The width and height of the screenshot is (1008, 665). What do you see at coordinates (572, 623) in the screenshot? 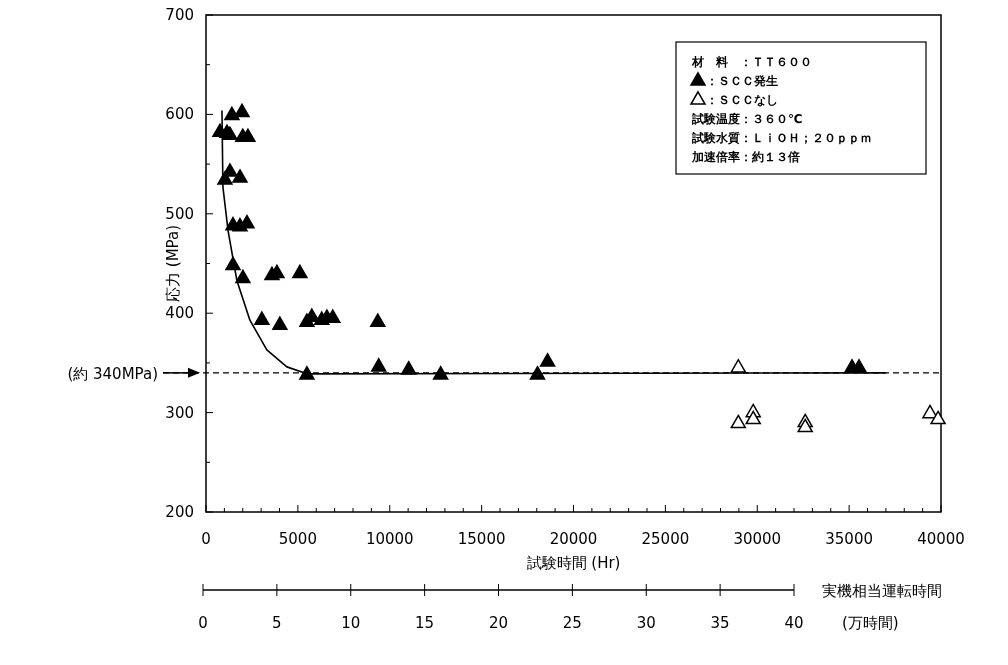
I see `x2-tick-label: 25` at bounding box center [572, 623].